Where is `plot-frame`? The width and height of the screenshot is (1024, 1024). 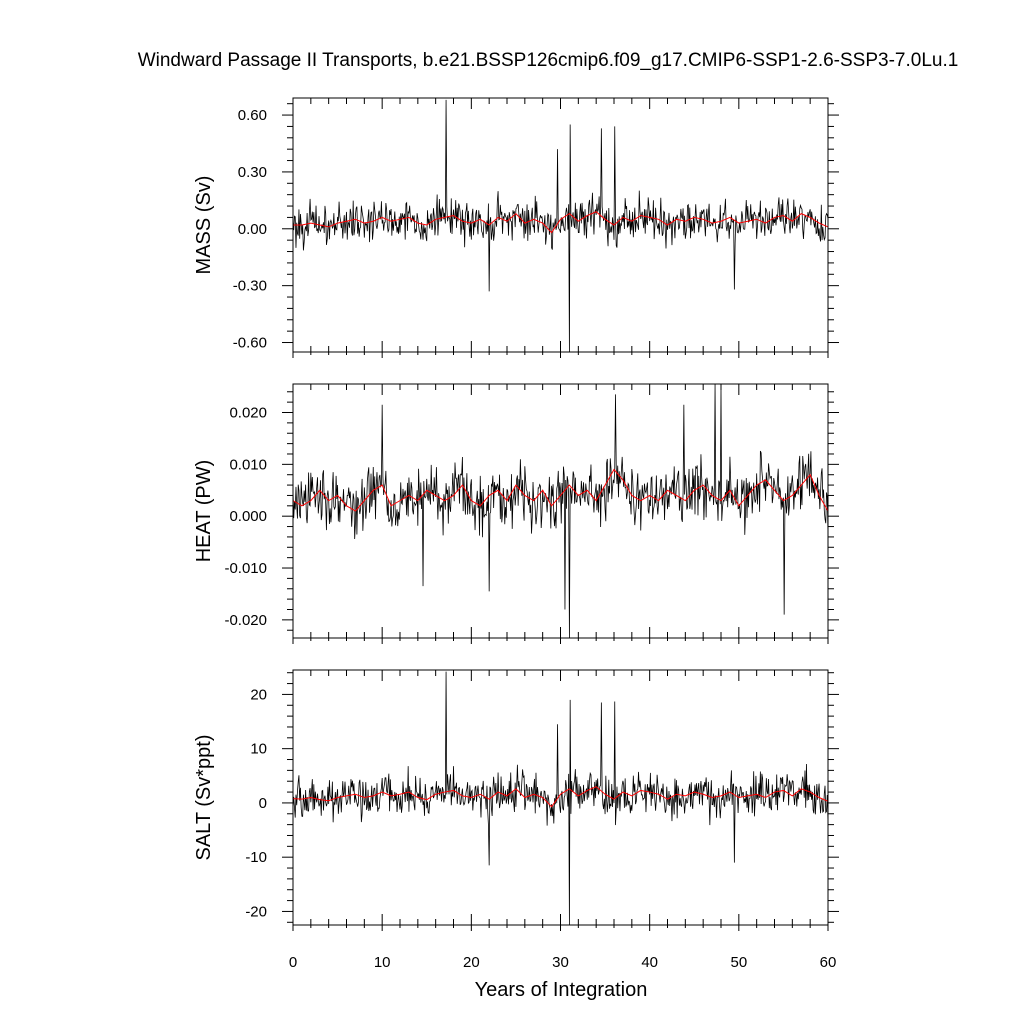
plot-frame is located at coordinates (560, 511).